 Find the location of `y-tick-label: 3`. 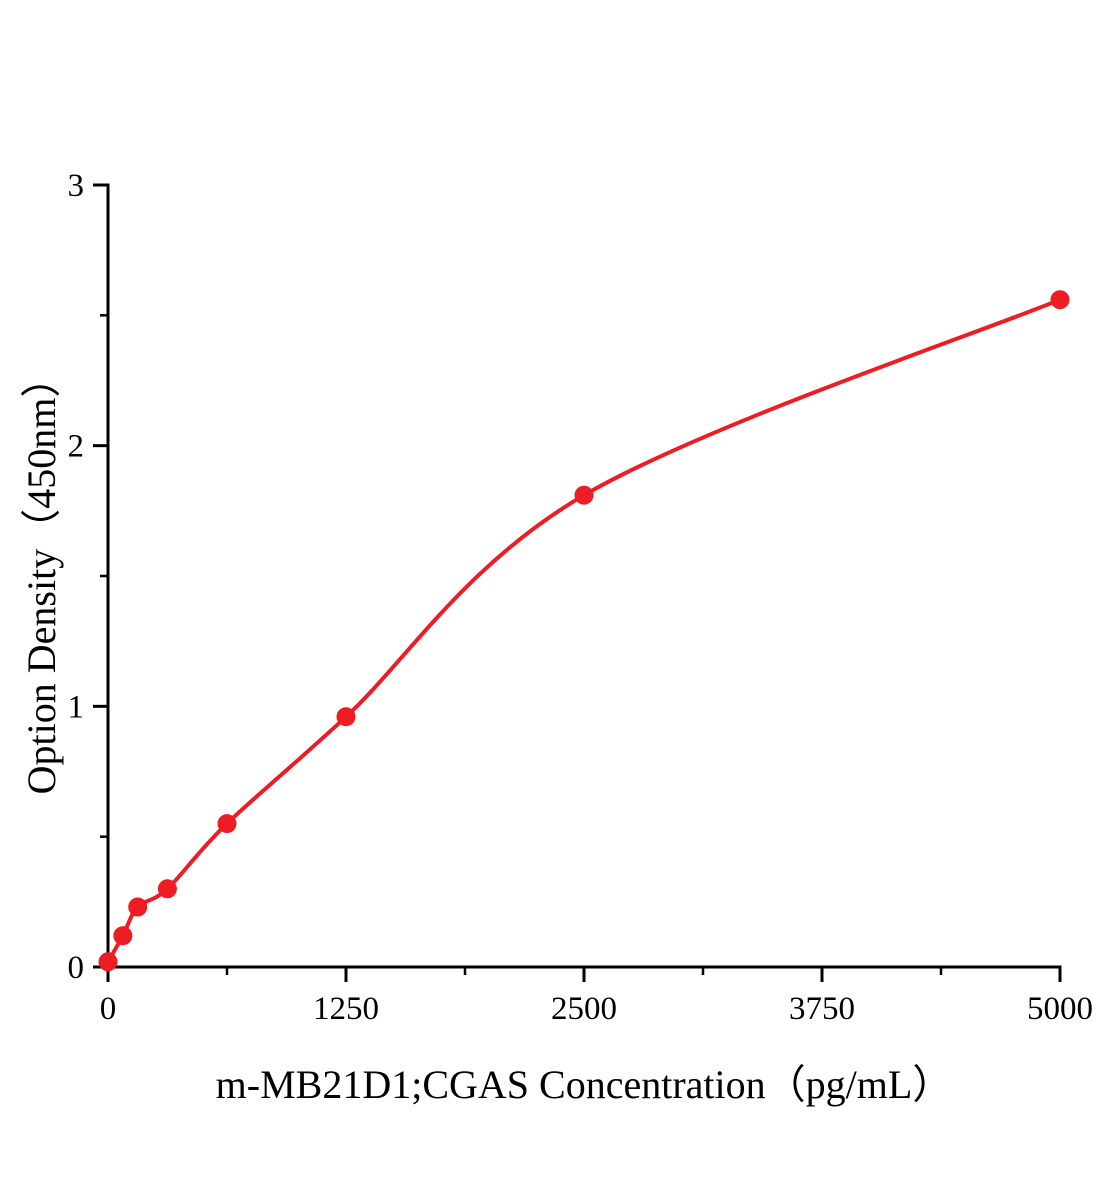

y-tick-label: 3 is located at coordinates (76, 186).